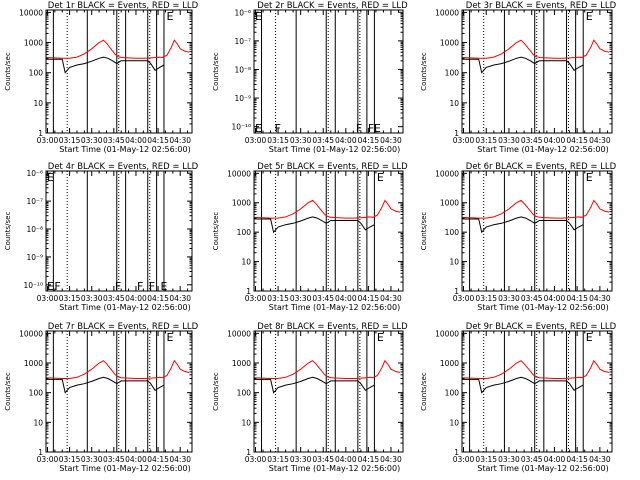  I want to click on y-tick-label: 10⁻⁶, so click(34, 173).